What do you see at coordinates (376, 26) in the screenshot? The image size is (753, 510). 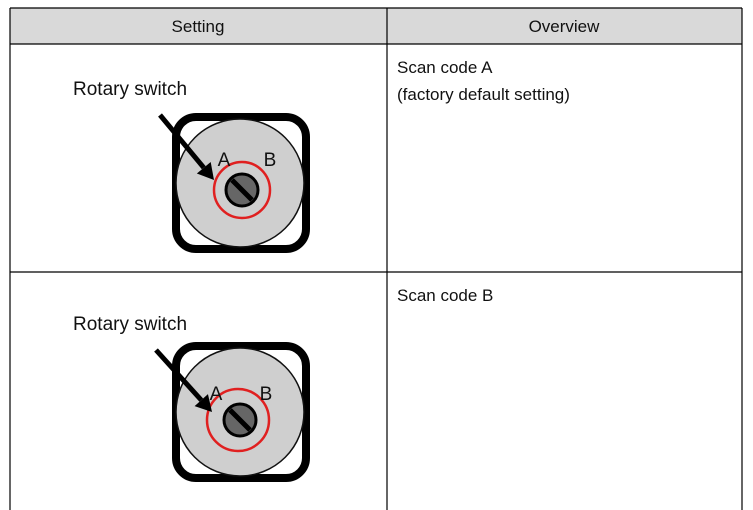 I see `header-background` at bounding box center [376, 26].